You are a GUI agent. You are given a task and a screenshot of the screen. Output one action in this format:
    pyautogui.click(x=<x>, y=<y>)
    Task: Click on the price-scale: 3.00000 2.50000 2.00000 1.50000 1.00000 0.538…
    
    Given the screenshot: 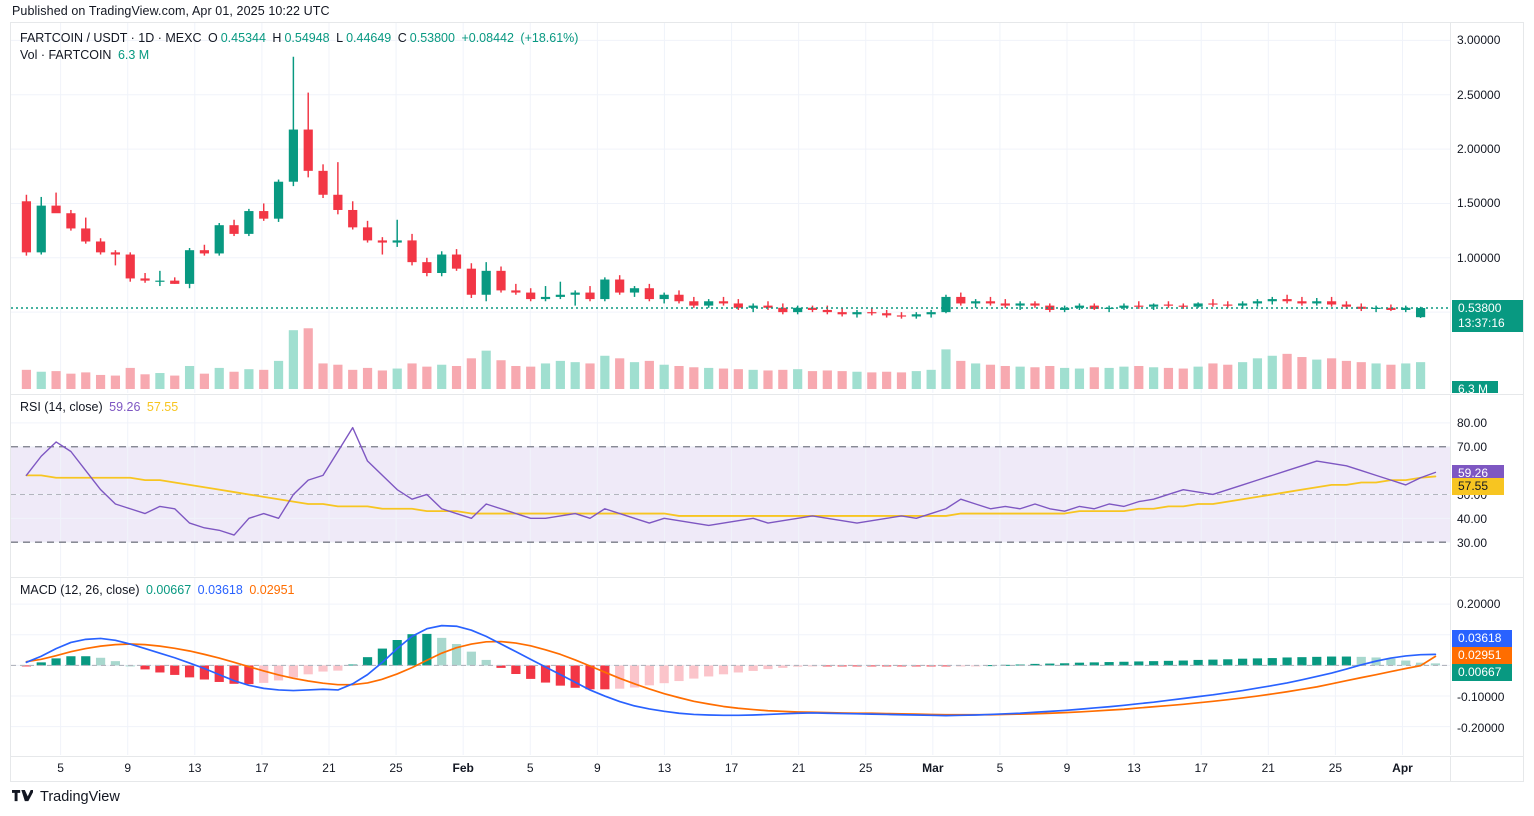 What is the action you would take?
    pyautogui.click(x=1486, y=208)
    